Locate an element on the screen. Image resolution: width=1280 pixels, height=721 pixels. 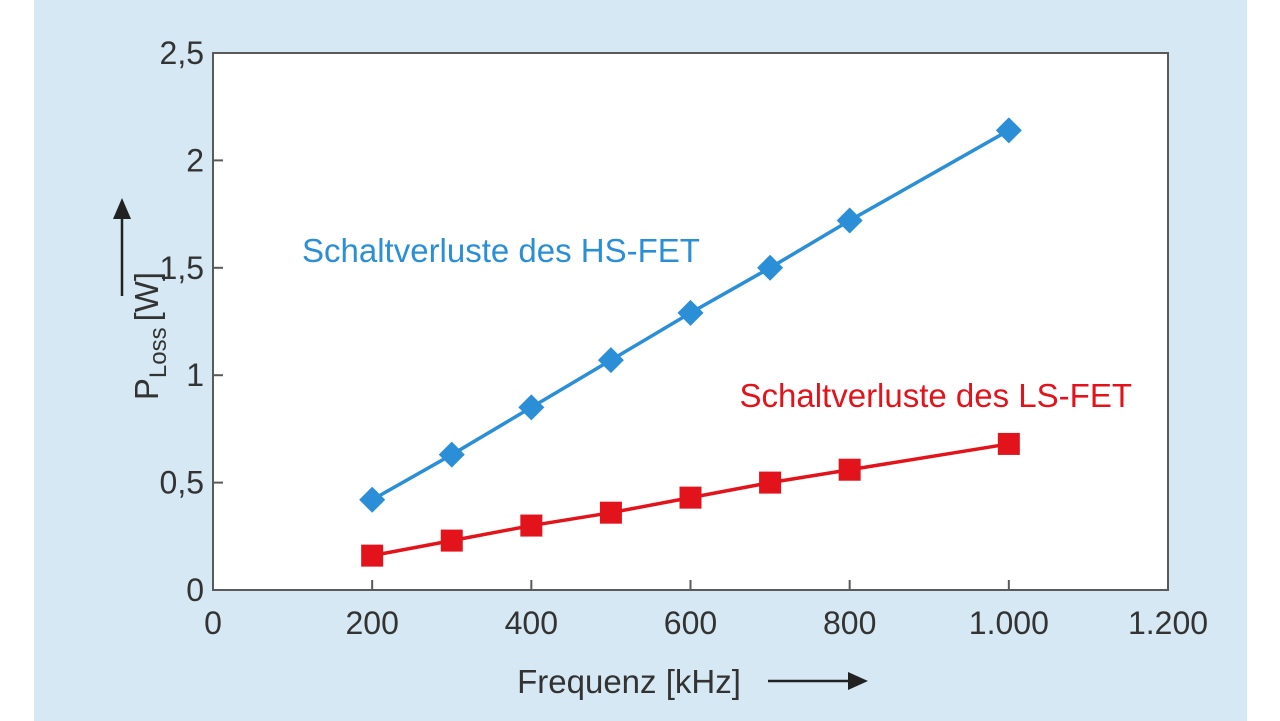
y-axis-arrow is located at coordinates (122, 247).